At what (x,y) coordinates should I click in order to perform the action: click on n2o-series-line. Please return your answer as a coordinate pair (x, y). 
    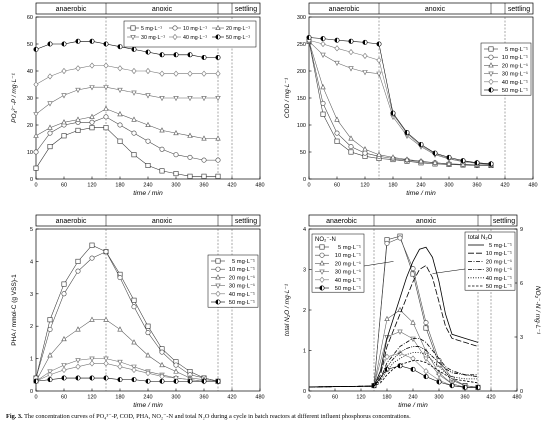
    Looking at the image, I should click on (393, 317).